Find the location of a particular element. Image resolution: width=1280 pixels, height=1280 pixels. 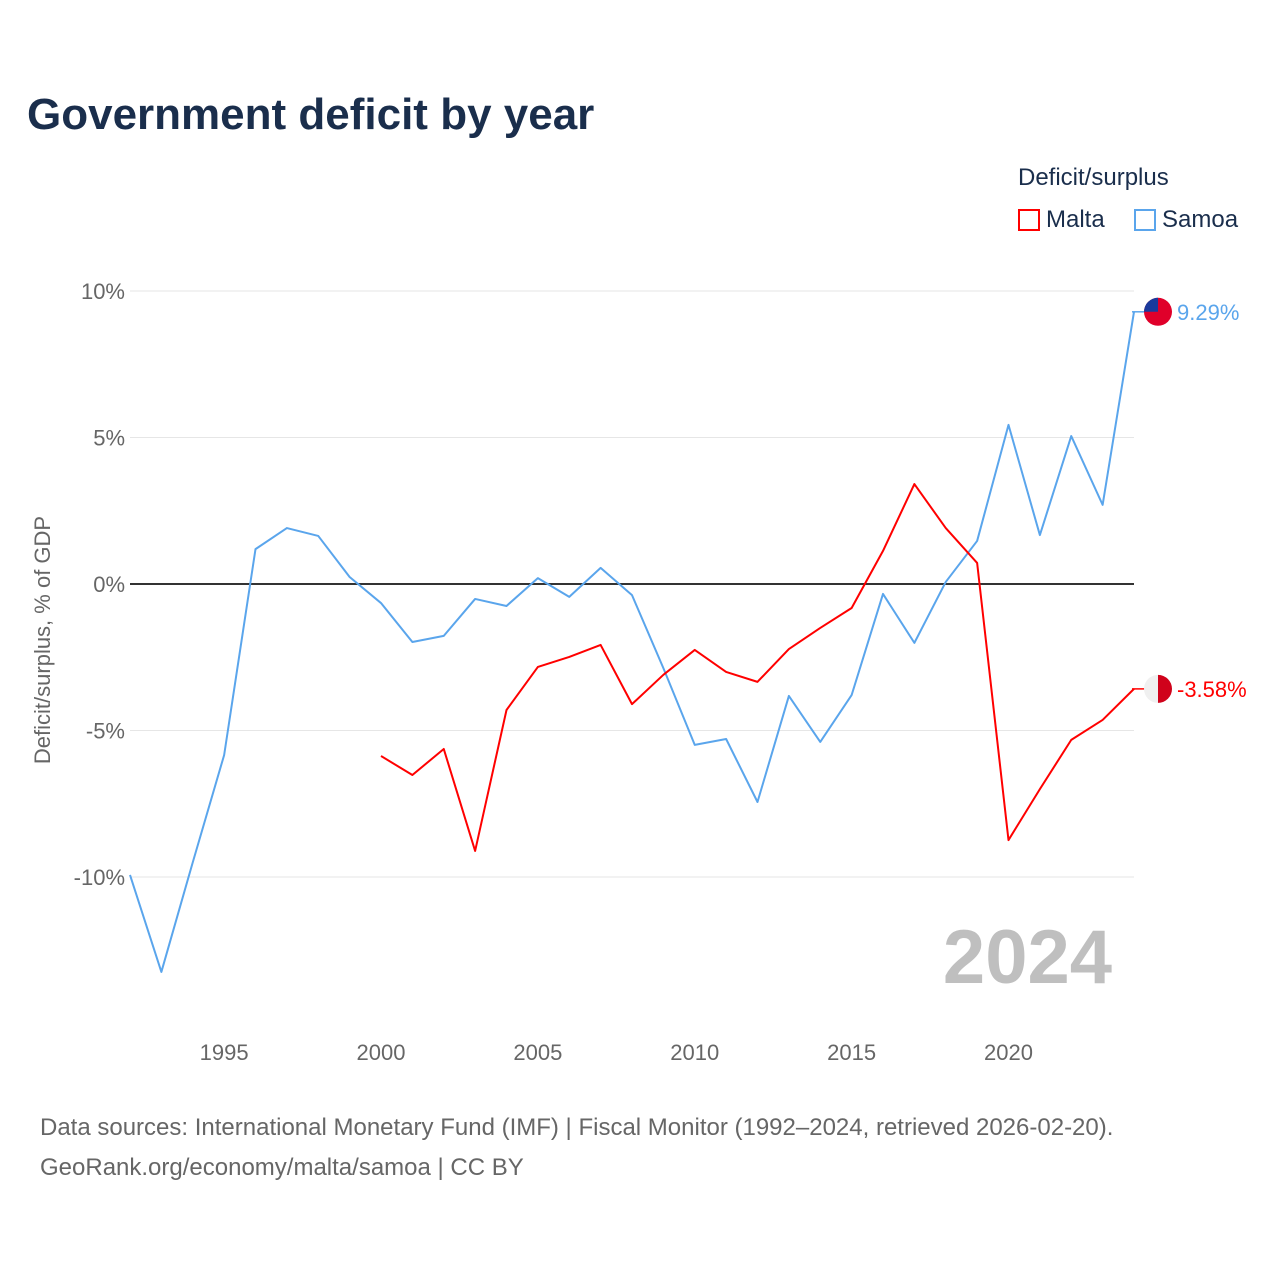

y-tick-label: 10% is located at coordinates (103, 291).